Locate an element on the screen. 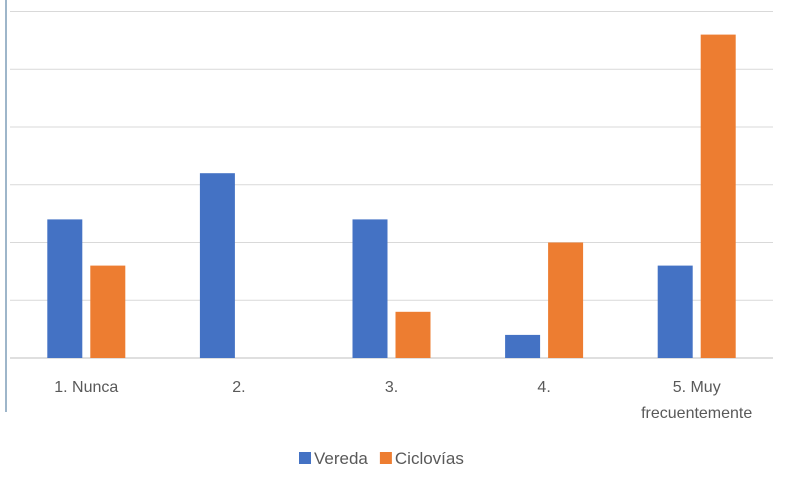  x-tick-label: 3. is located at coordinates (391, 387).